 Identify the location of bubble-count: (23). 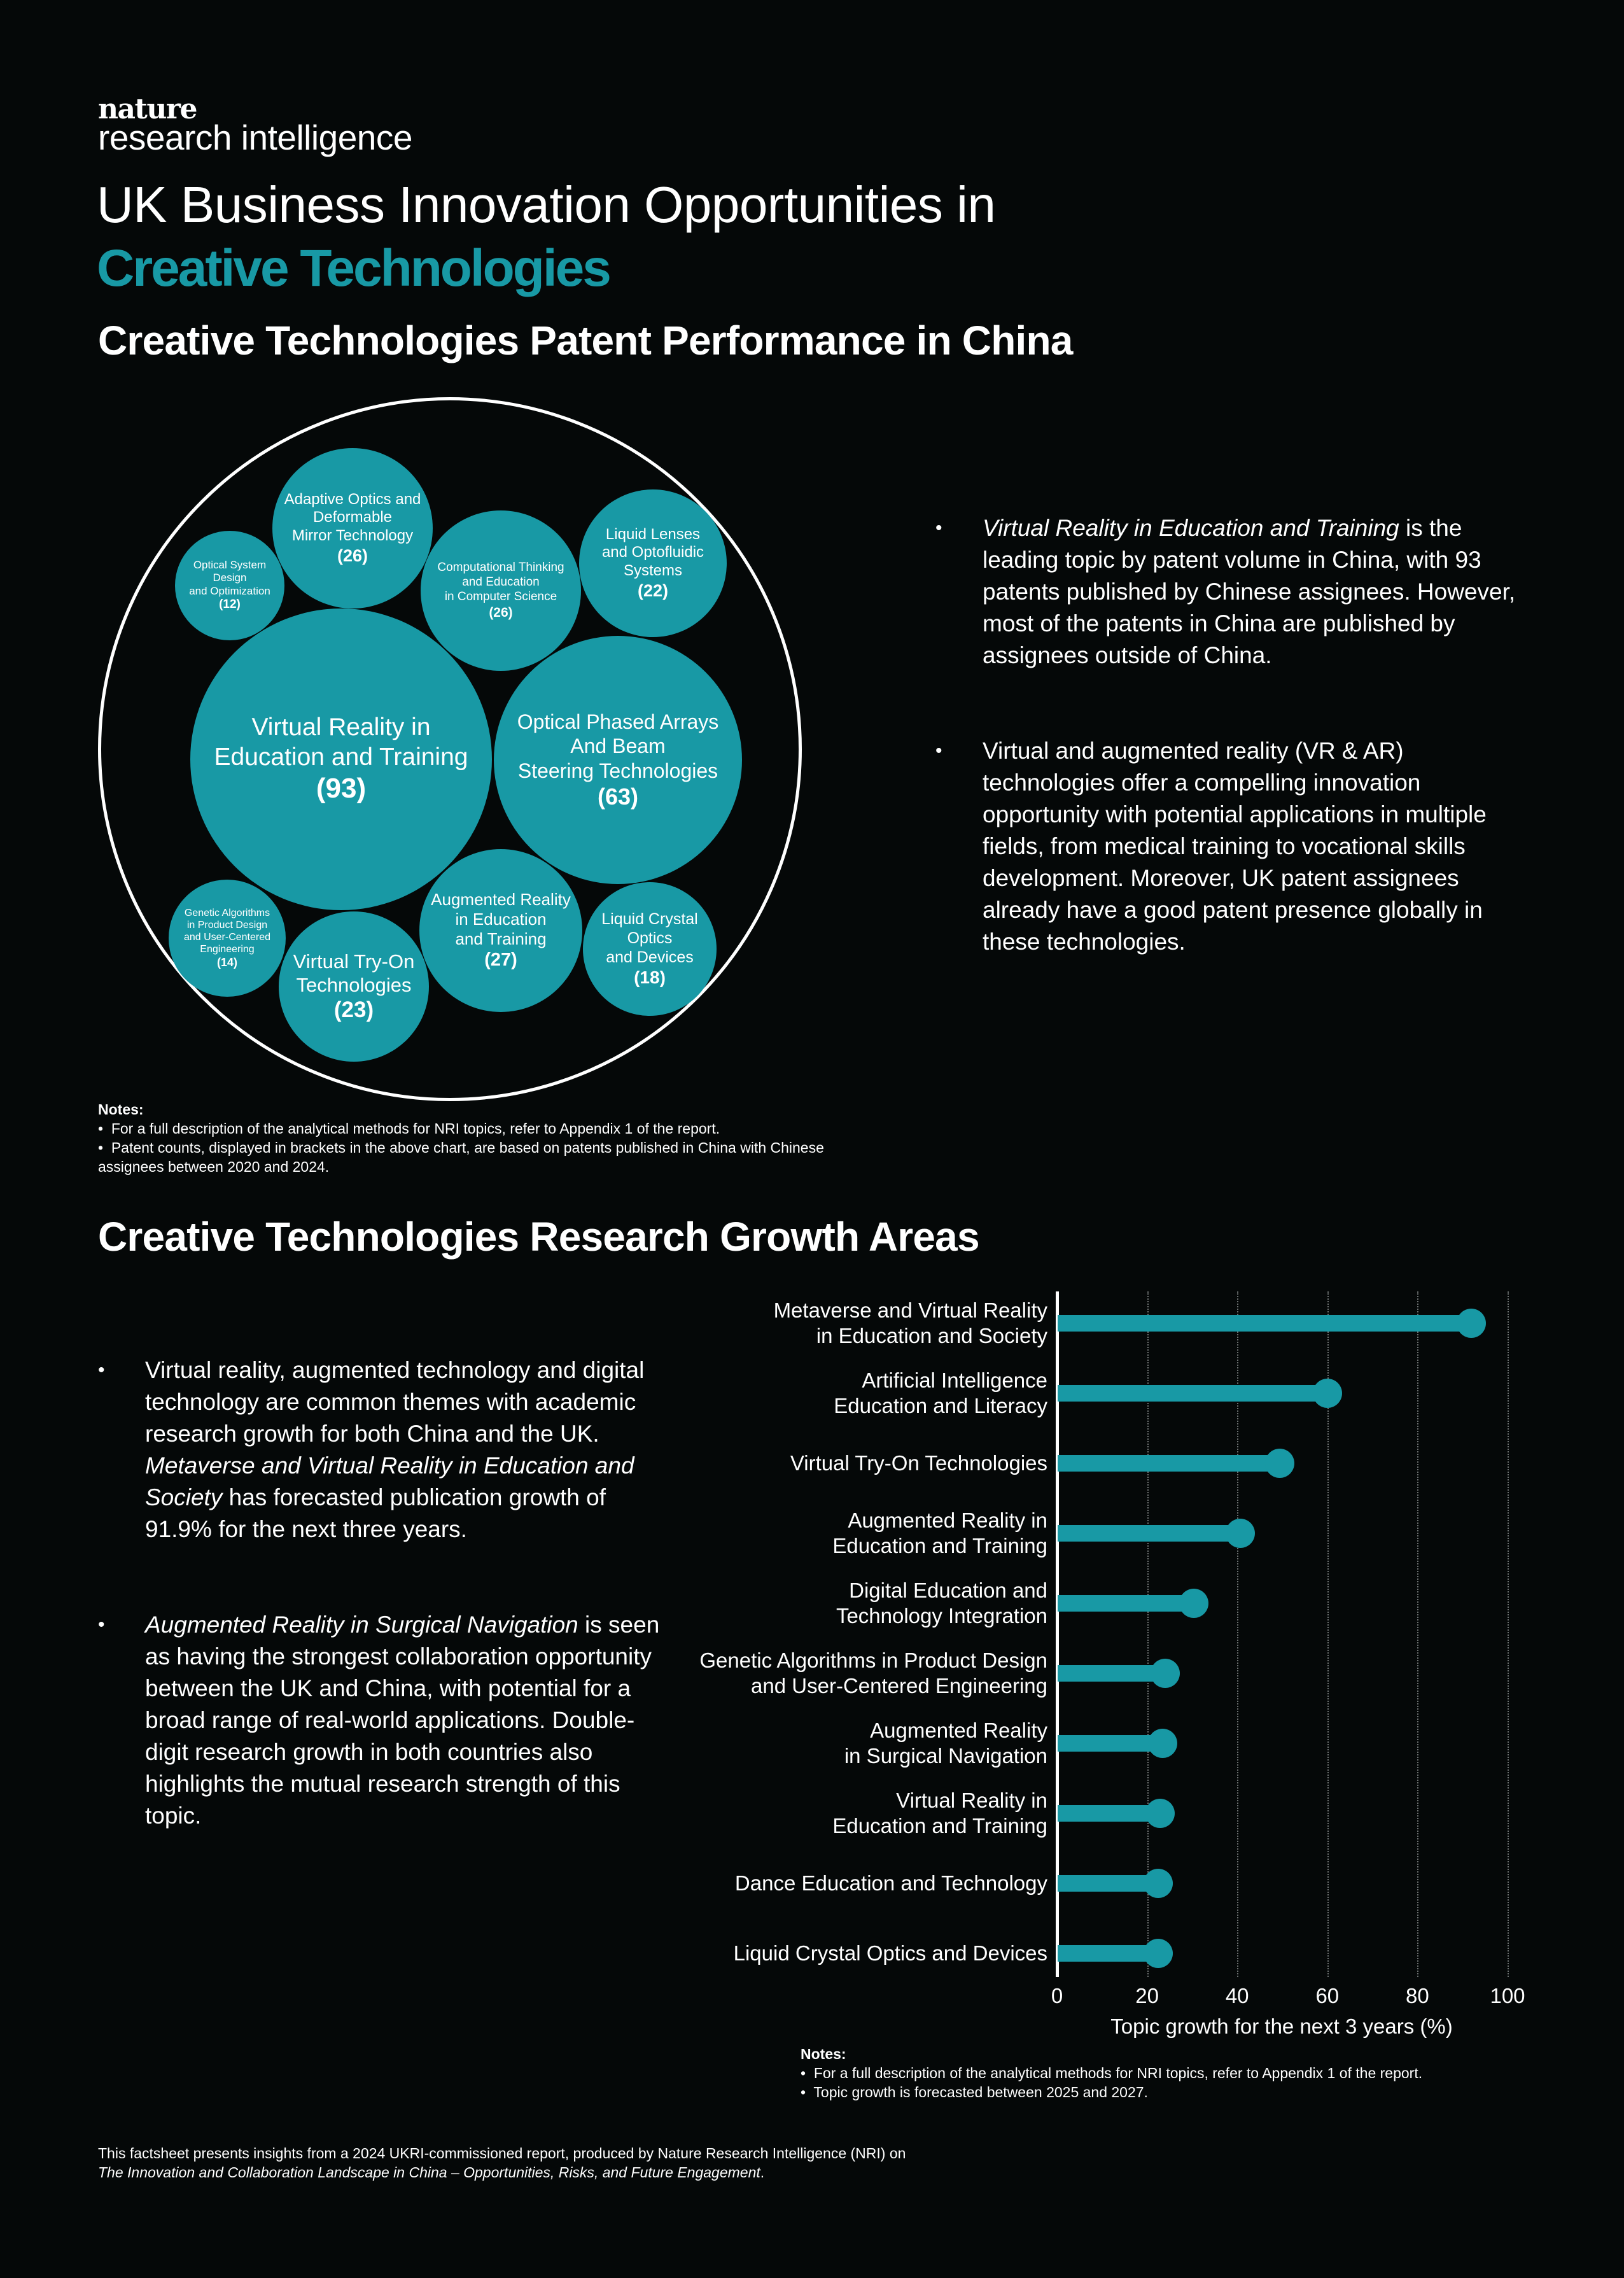
(353, 1010).